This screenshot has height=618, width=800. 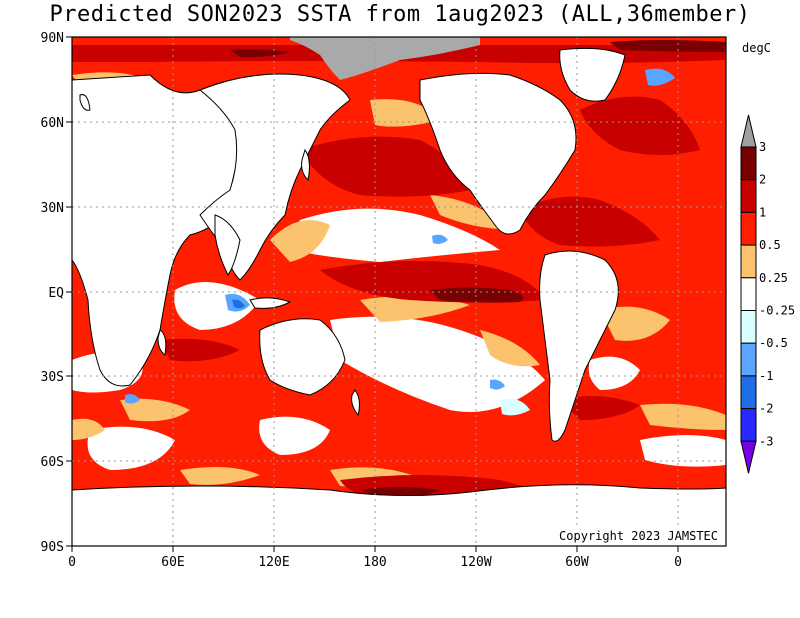 I want to click on india-land, so click(x=227, y=245).